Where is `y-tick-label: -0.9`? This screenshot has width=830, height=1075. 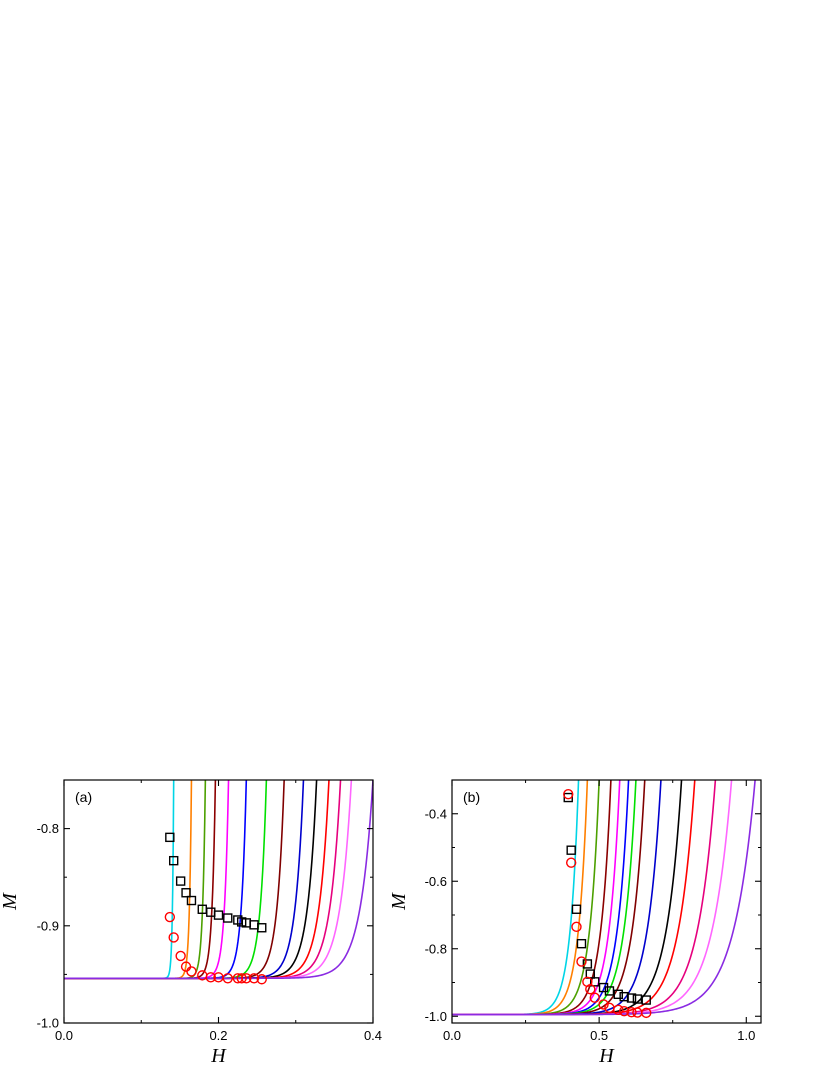
y-tick-label: -0.9 is located at coordinates (48, 925).